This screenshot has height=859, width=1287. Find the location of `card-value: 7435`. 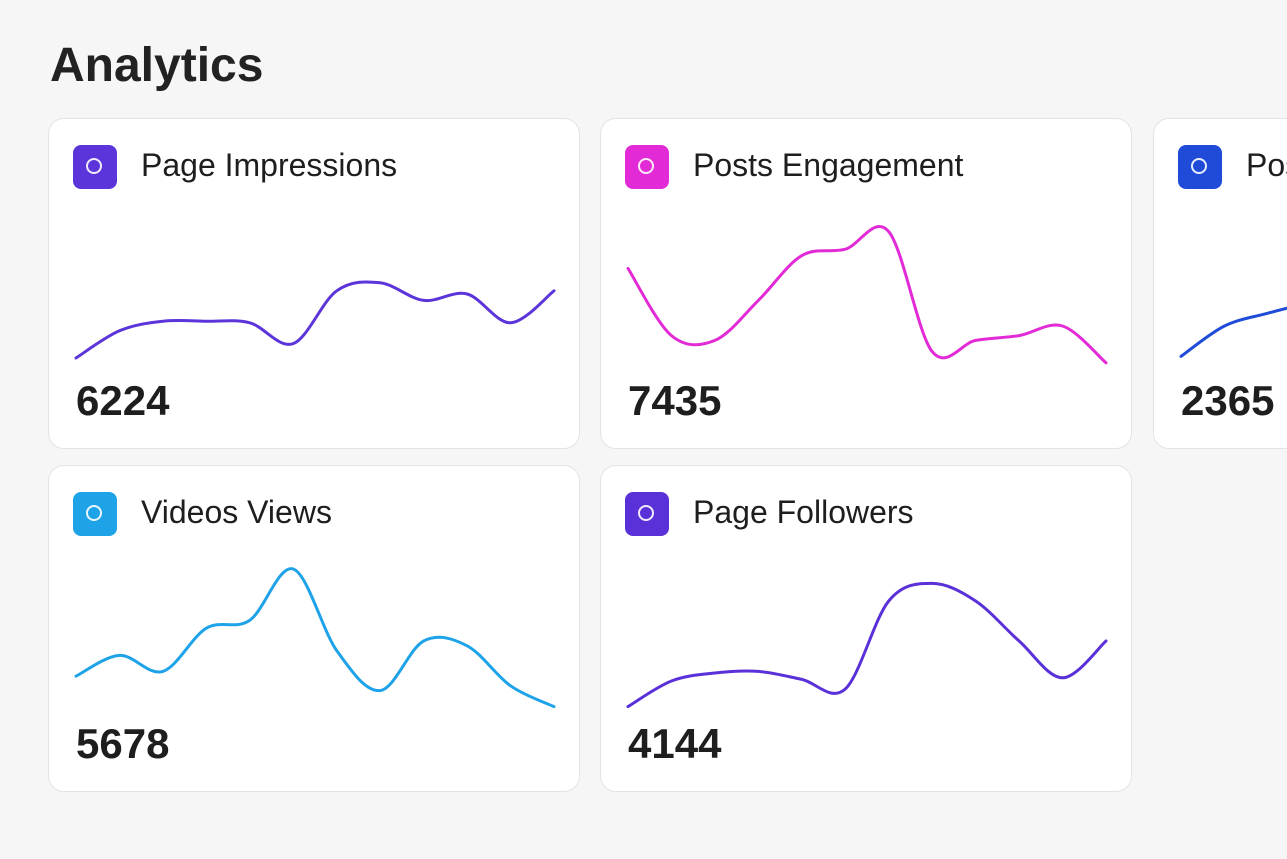

card-value: 7435 is located at coordinates (675, 400).